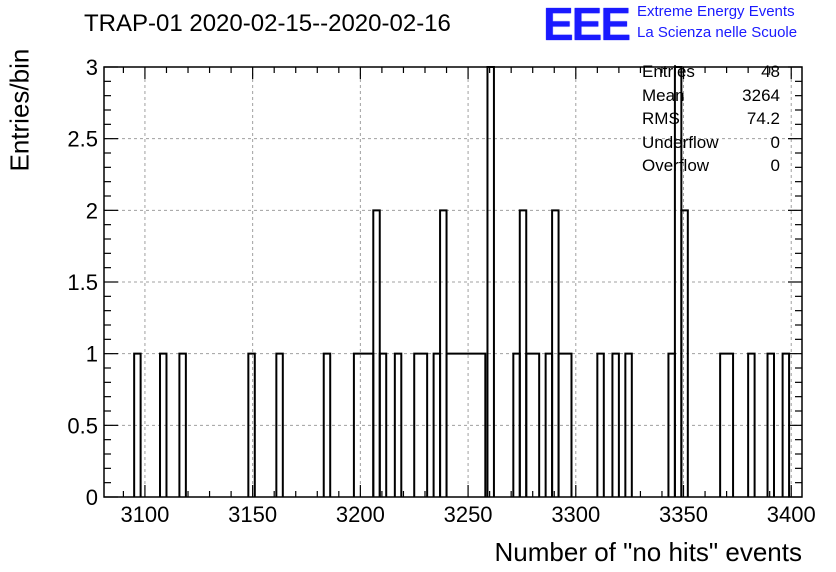 The width and height of the screenshot is (836, 572). What do you see at coordinates (676, 165) in the screenshot?
I see `stat-label: Overflow` at bounding box center [676, 165].